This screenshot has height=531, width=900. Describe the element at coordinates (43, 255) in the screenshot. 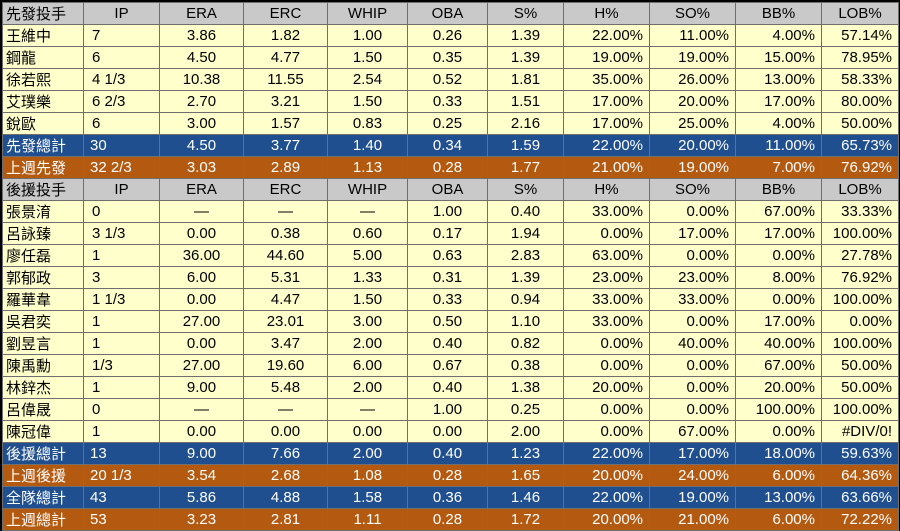

I see `table-cell: 廖任磊` at that location.